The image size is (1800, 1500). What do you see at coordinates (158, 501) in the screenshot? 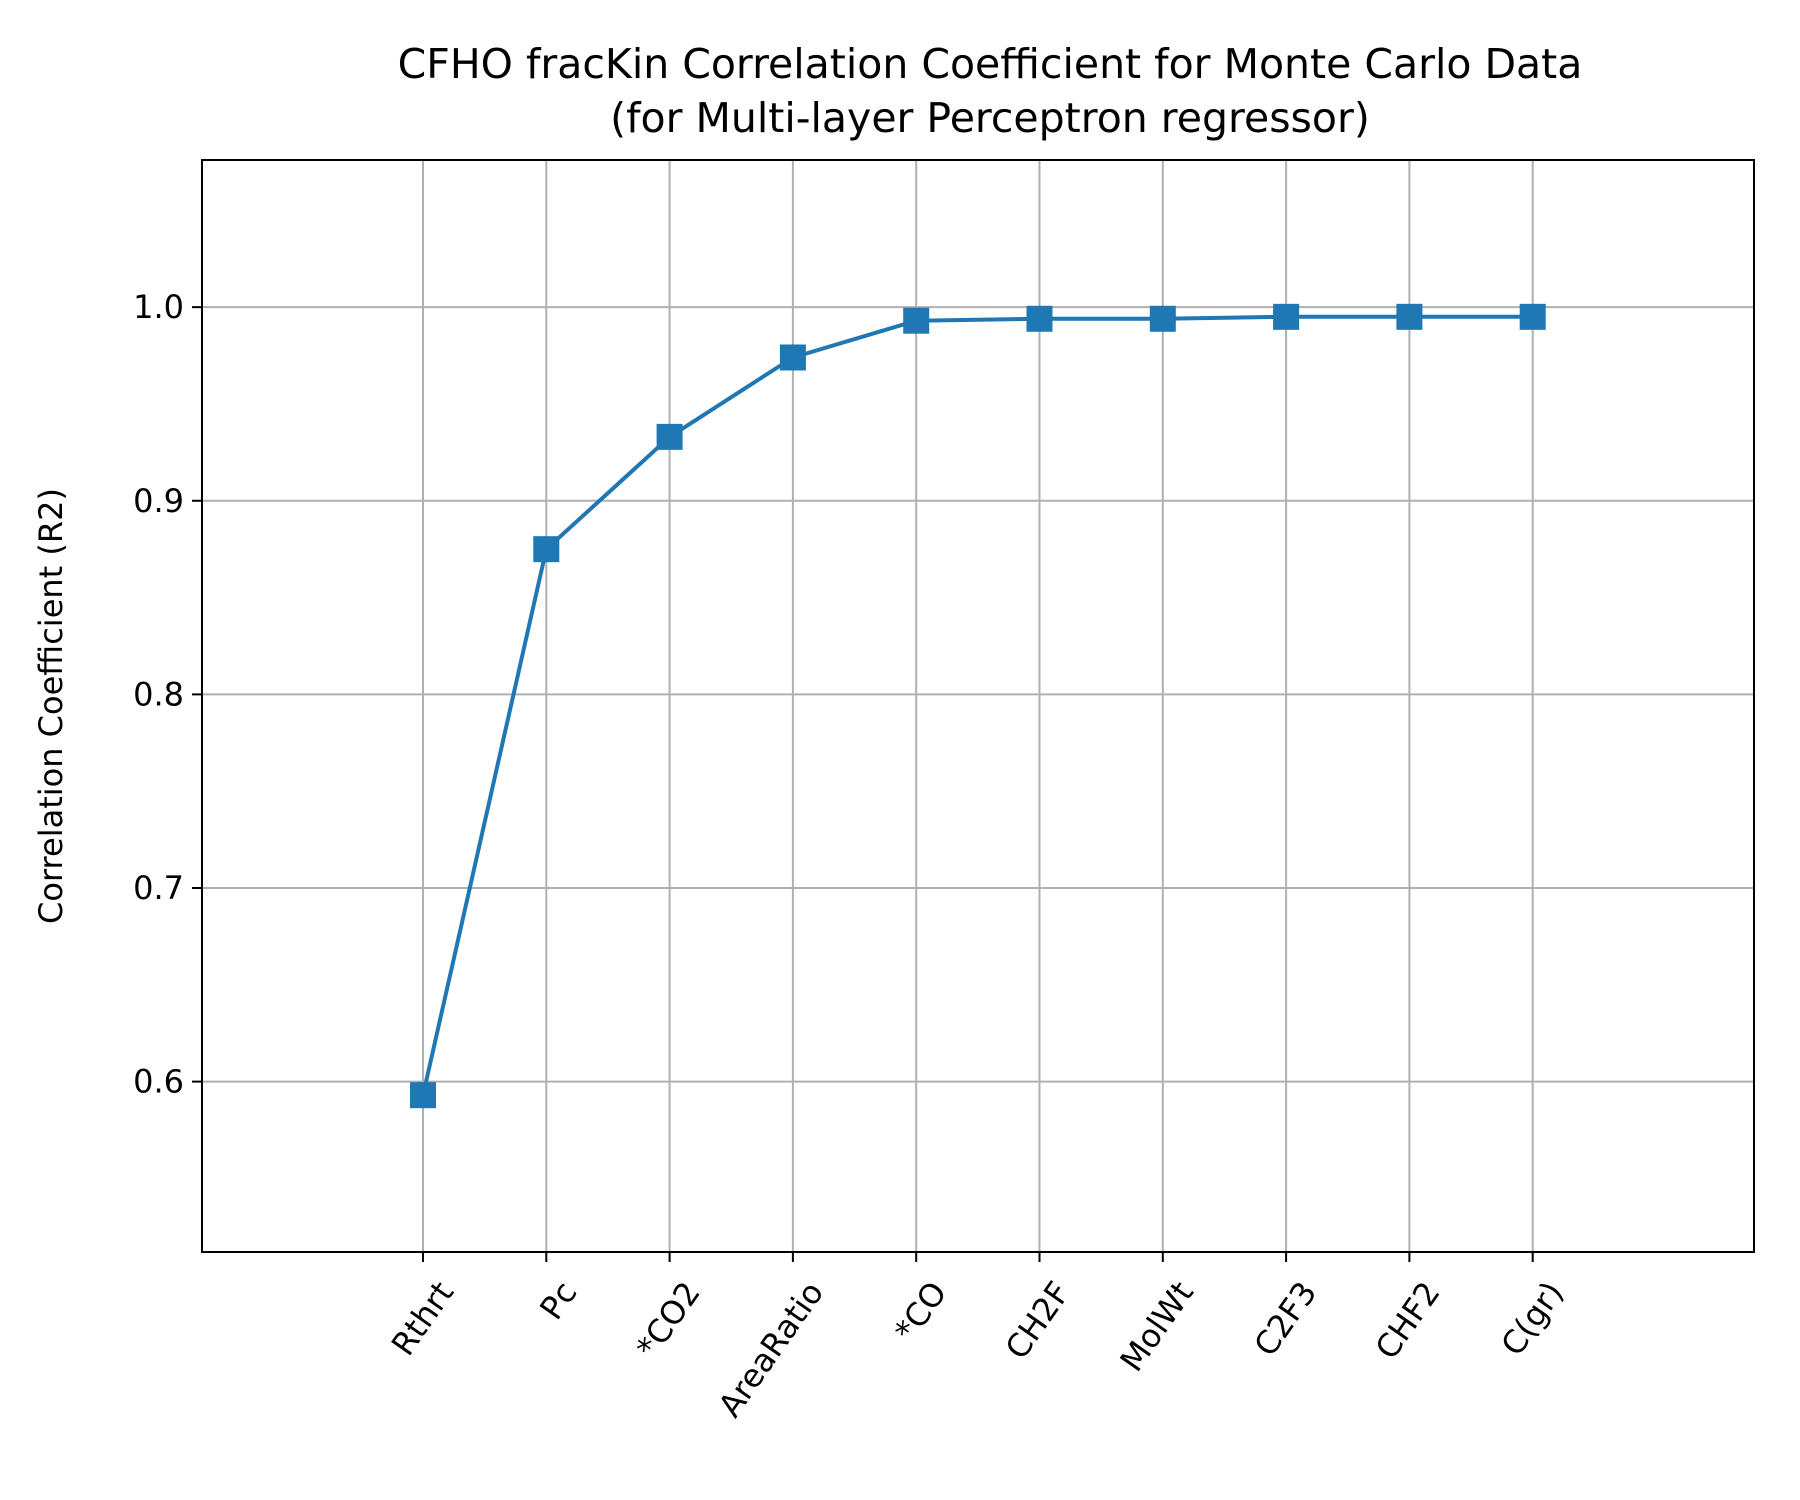
I see `y-tick-label: 0.9` at bounding box center [158, 501].